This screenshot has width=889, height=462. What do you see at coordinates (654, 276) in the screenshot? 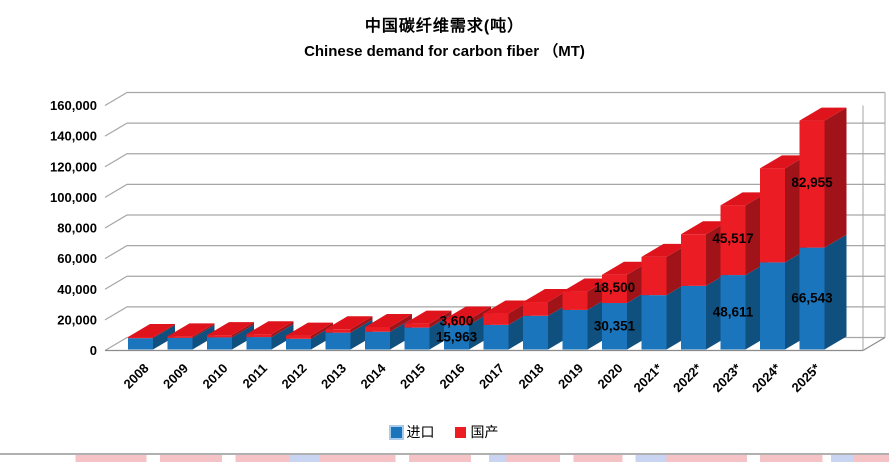
I see `bar-2021*-domestic` at bounding box center [654, 276].